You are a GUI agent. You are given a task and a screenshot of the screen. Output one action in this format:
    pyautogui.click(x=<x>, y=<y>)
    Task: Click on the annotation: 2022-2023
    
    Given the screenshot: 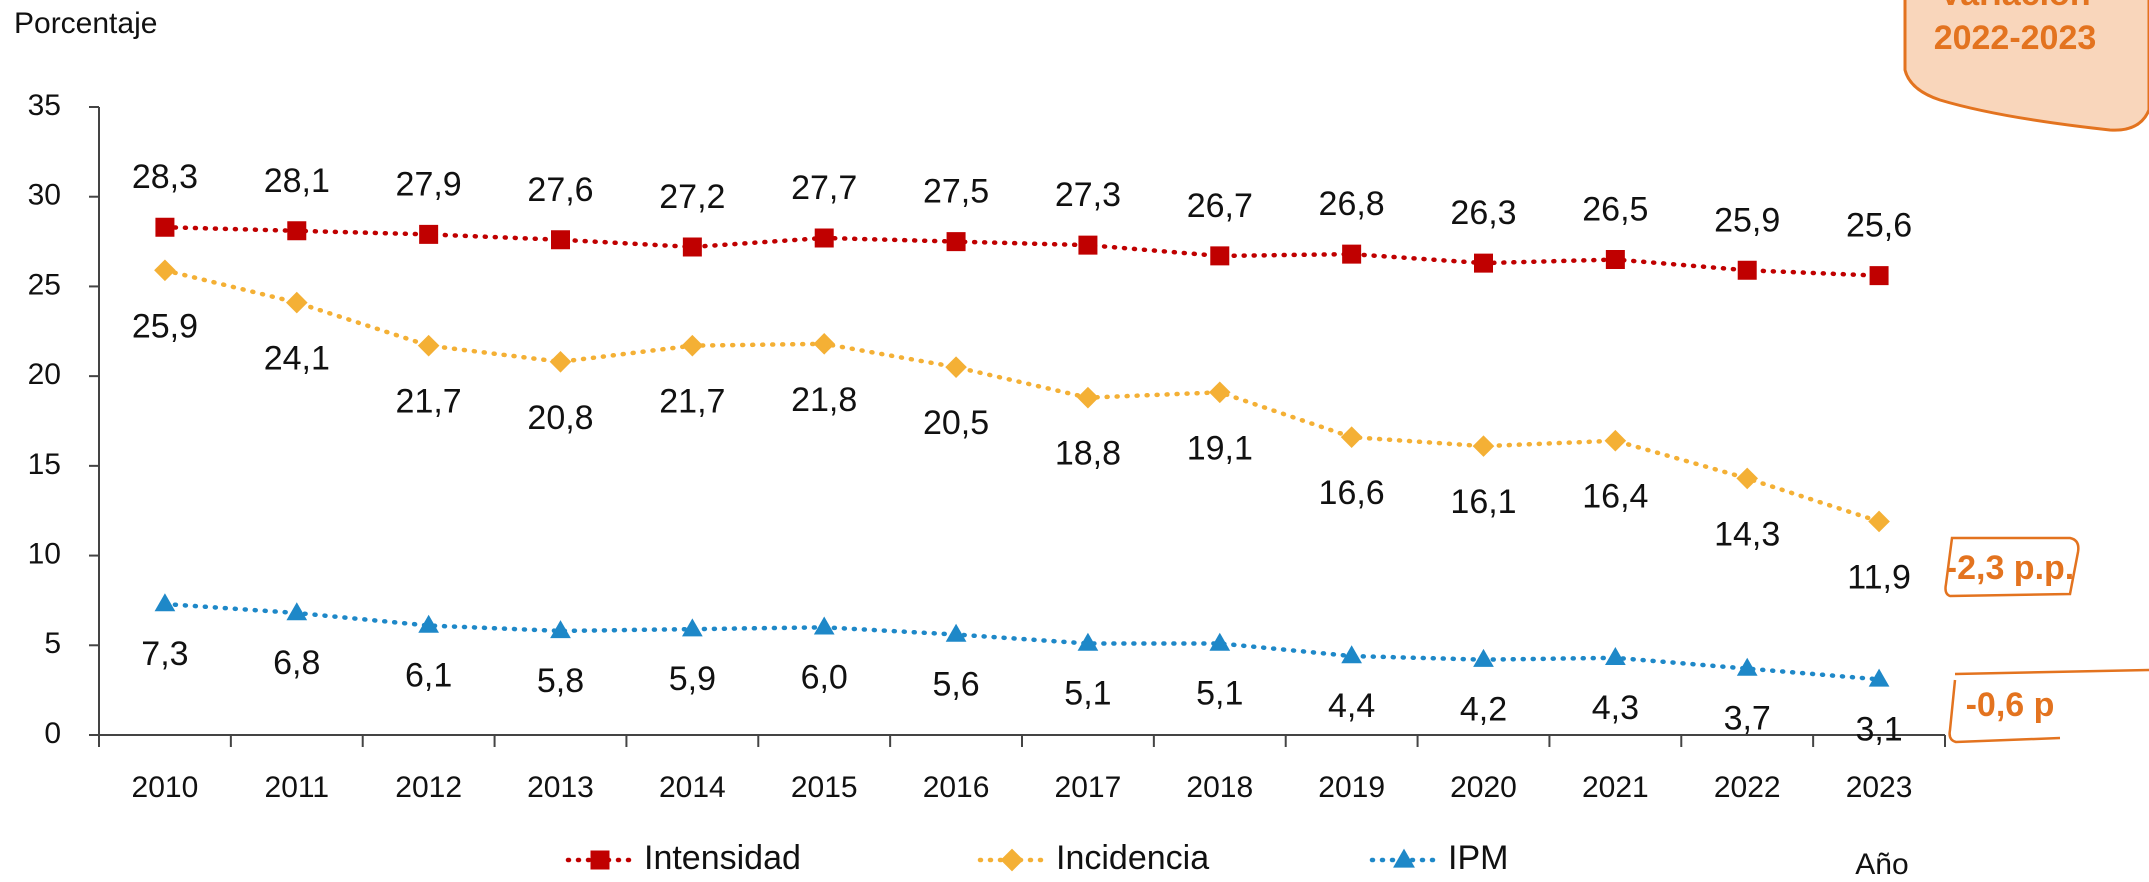 What is the action you would take?
    pyautogui.click(x=2015, y=38)
    